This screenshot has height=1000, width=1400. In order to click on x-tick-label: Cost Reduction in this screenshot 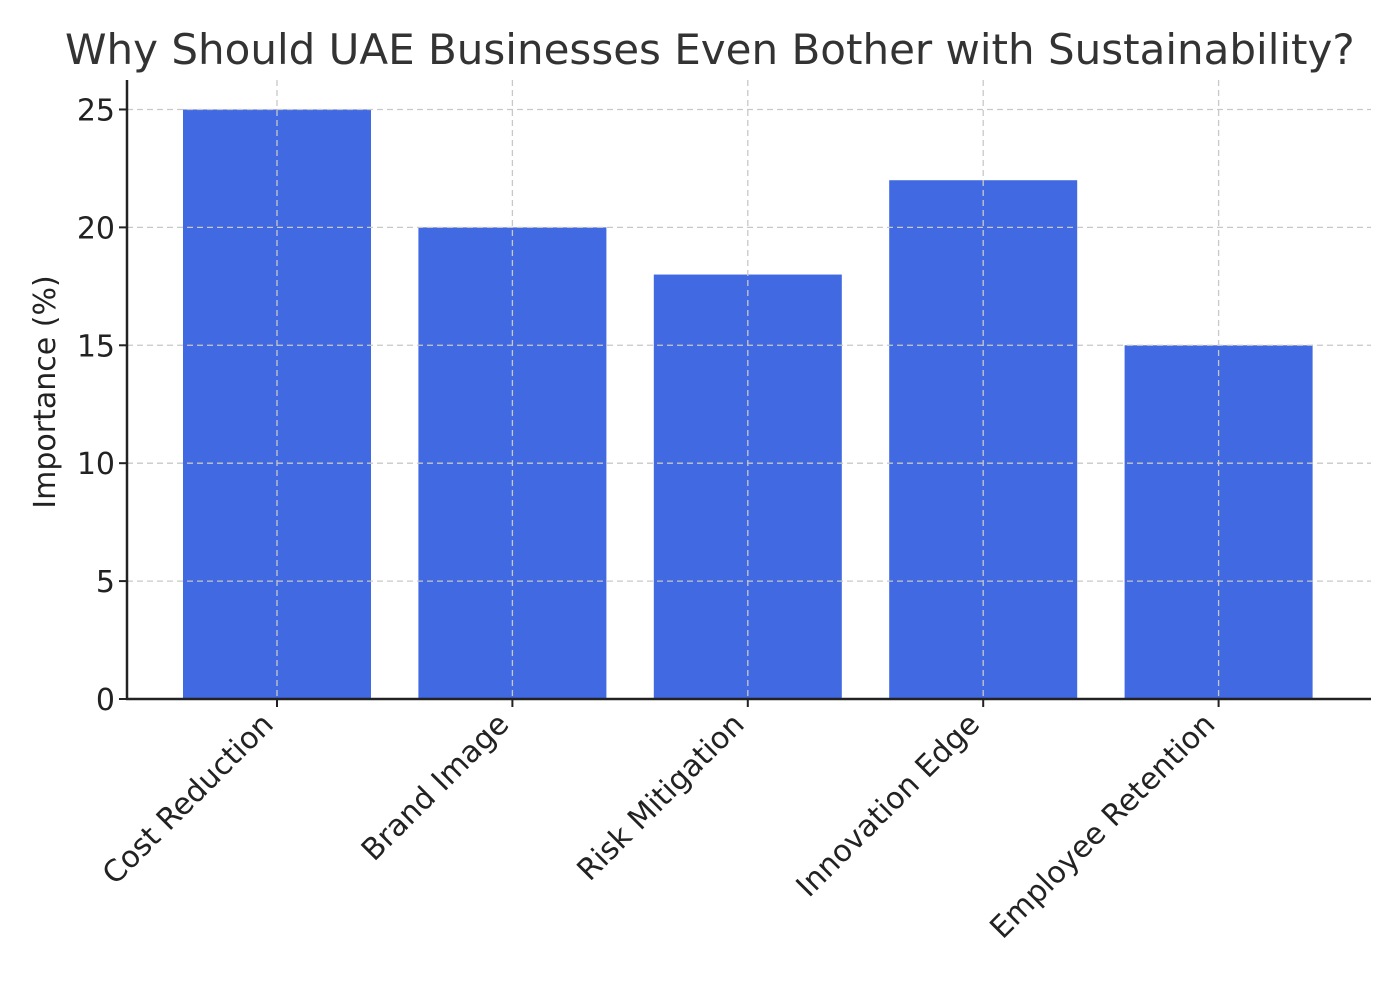, I will do `click(188, 799)`.